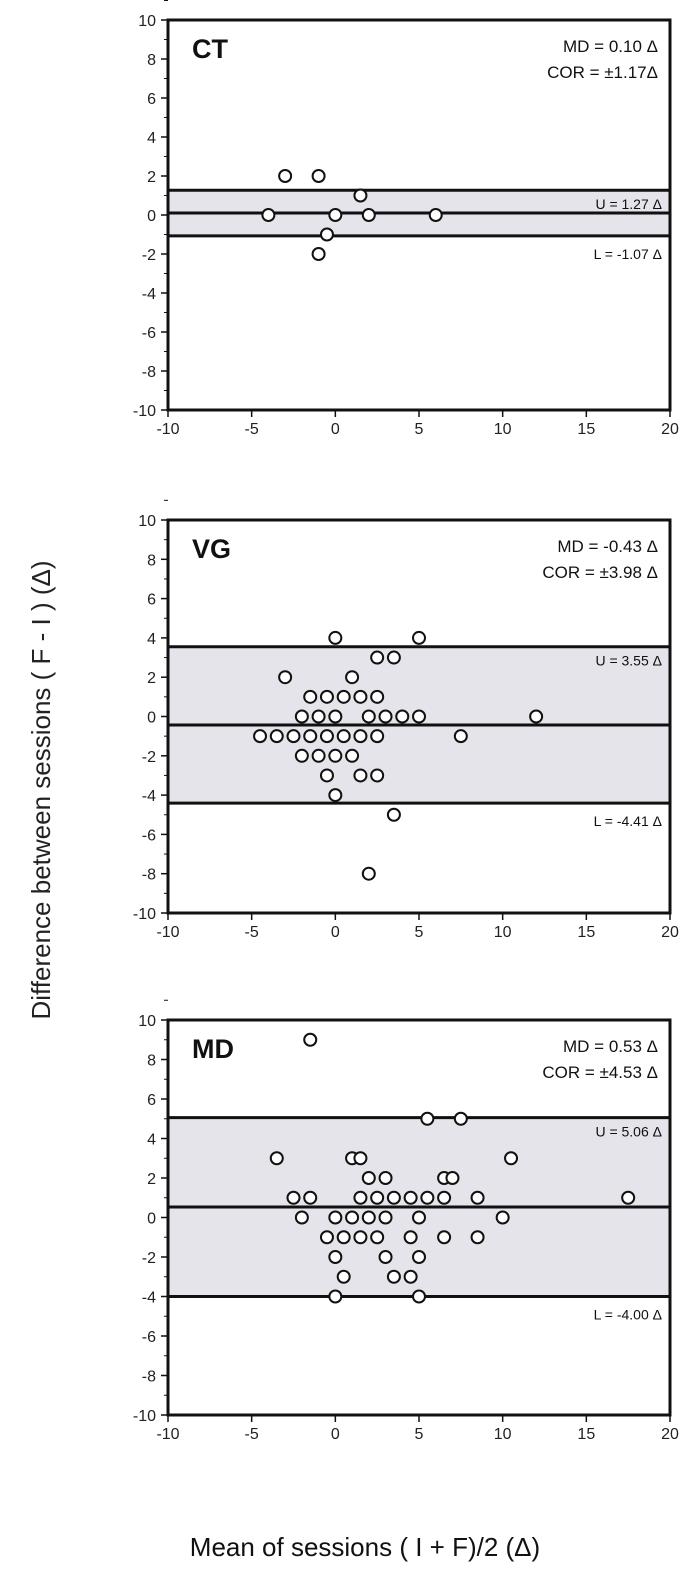  What do you see at coordinates (335, 429) in the screenshot?
I see `x-tick-label: 0` at bounding box center [335, 429].